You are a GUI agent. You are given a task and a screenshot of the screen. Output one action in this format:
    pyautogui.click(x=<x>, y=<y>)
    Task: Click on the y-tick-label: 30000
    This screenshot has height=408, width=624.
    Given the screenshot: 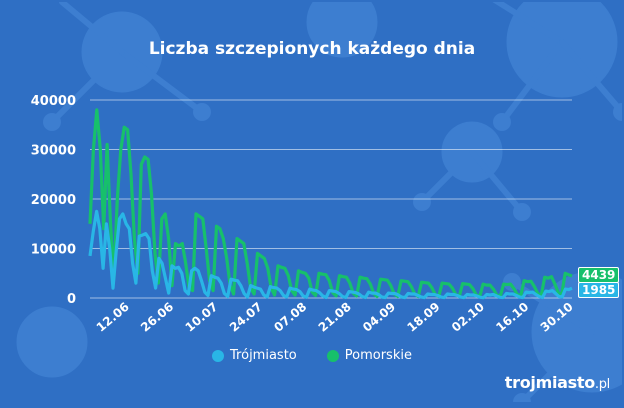 What is the action you would take?
    pyautogui.click(x=53, y=151)
    